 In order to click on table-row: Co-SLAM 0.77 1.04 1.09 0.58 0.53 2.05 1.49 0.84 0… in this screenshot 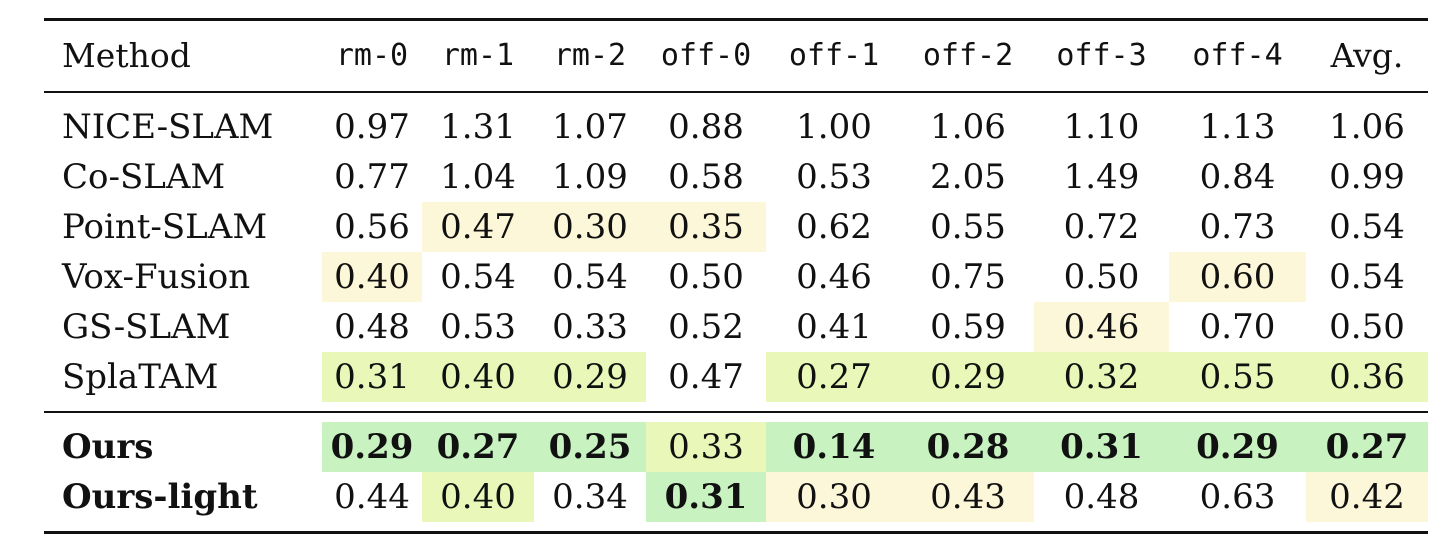, I will do `click(736, 177)`.